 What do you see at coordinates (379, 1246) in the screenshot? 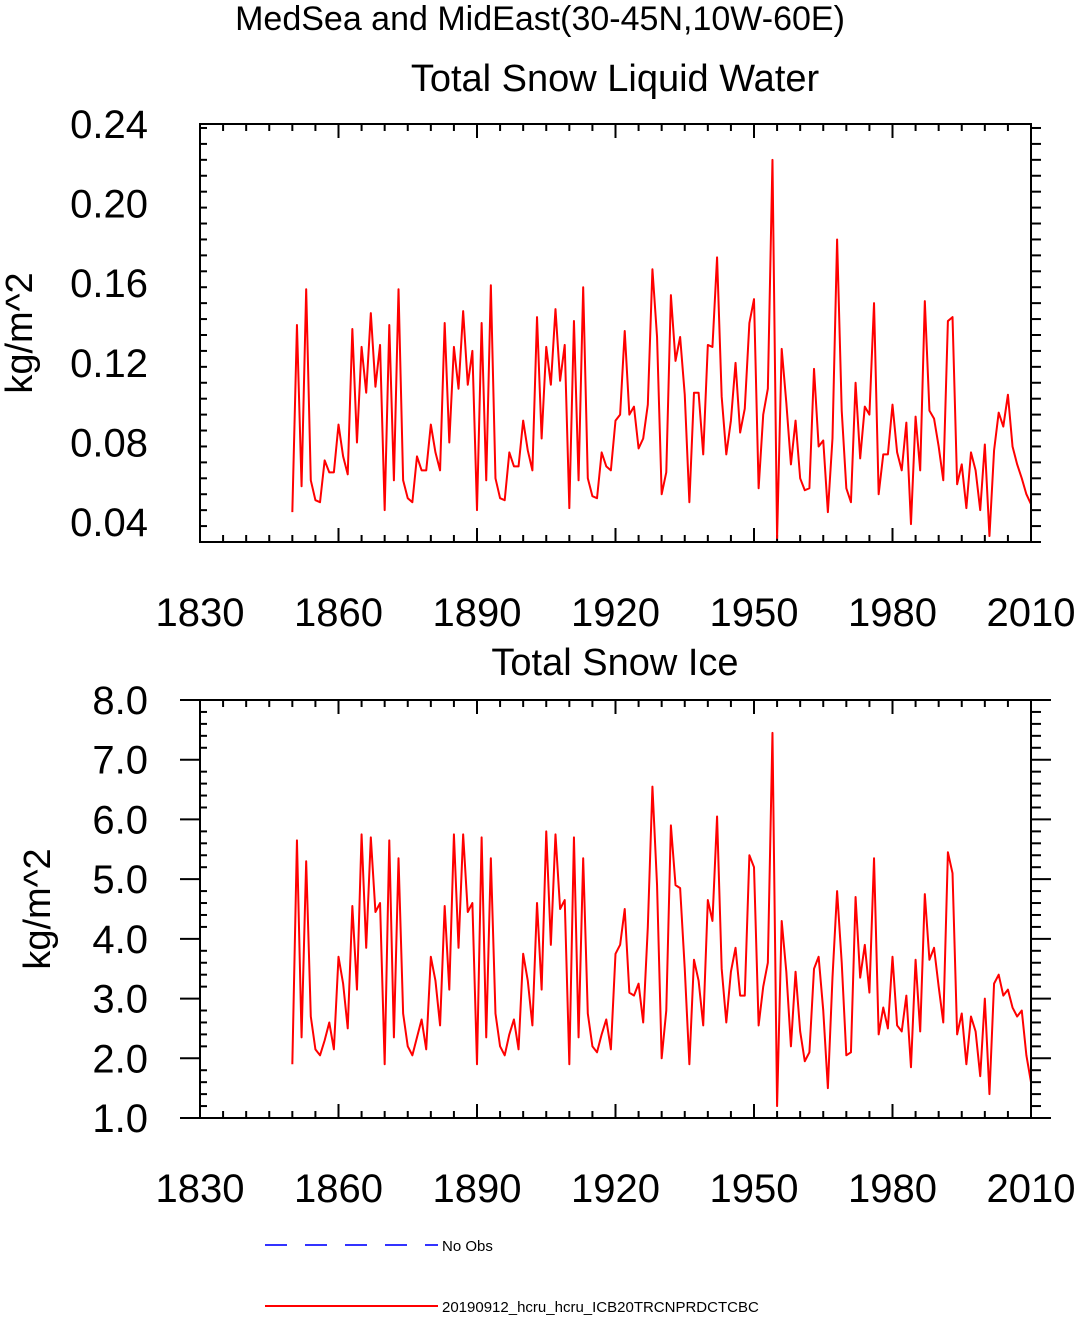
I see `legend-entry-no-obs: No Obs` at bounding box center [379, 1246].